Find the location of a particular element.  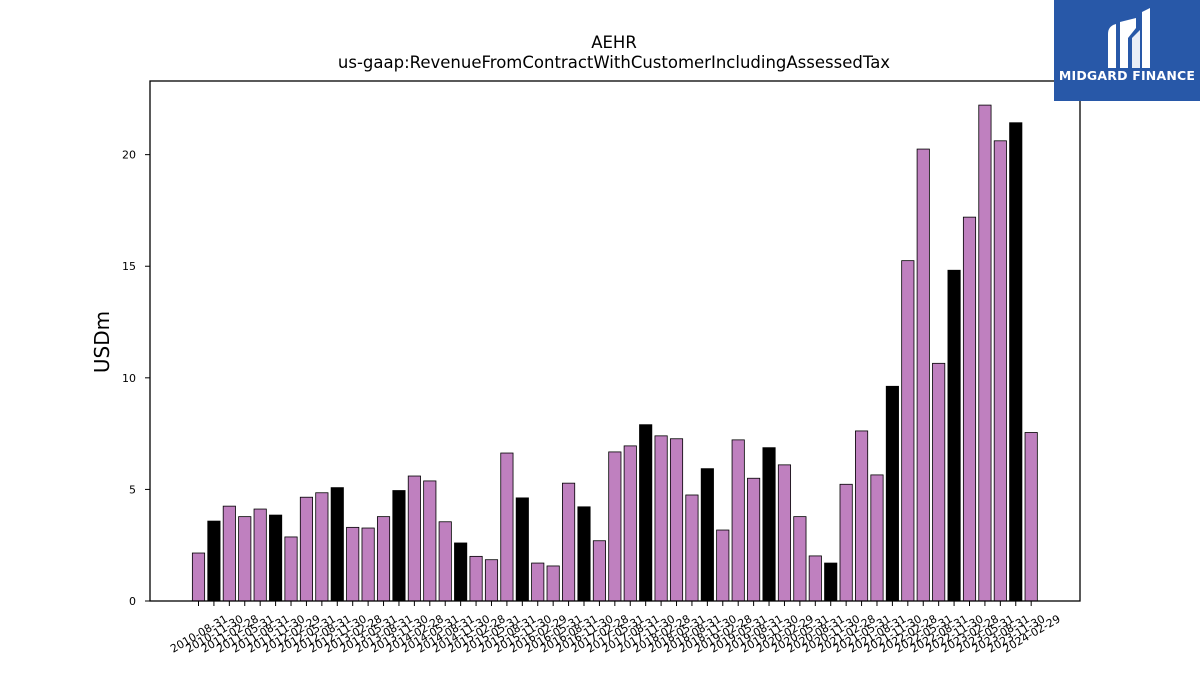

y-tick-label: 5 is located at coordinates (132, 489).